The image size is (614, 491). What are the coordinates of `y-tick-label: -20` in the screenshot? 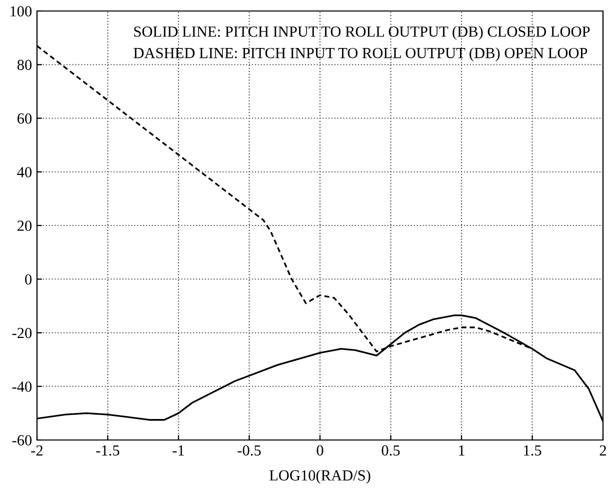 It's located at (22, 333).